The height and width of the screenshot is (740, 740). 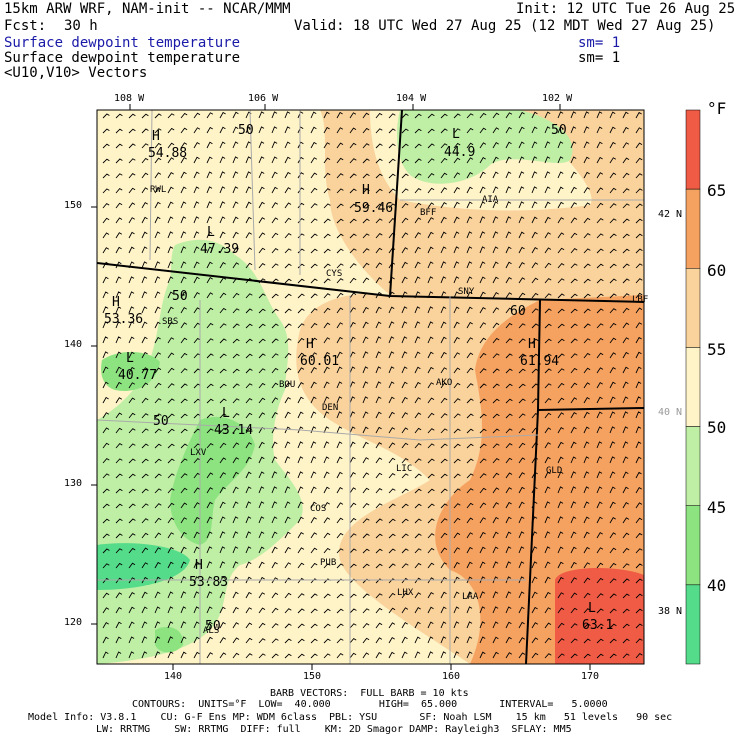 I want to click on field-2-smoothing: sm= 1, so click(x=599, y=58).